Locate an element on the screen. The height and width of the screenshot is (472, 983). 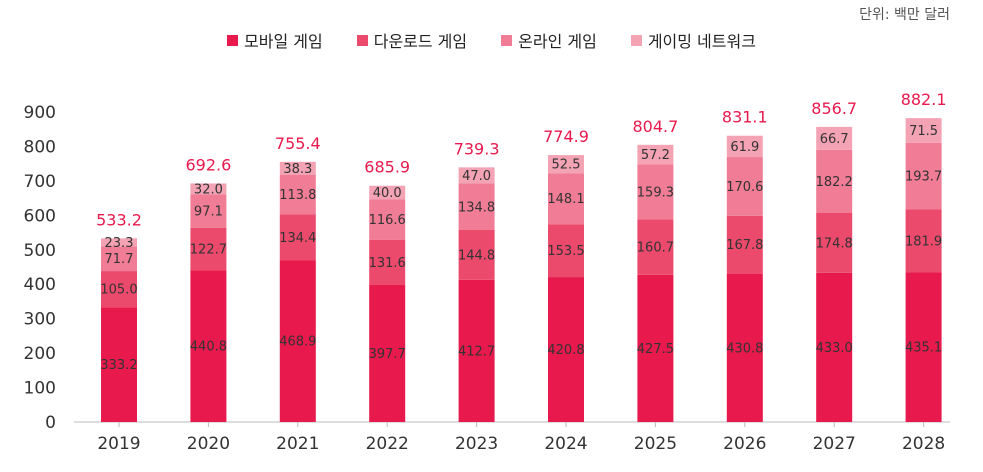
legend-item-download: 다운로드 게임 is located at coordinates (412, 40).